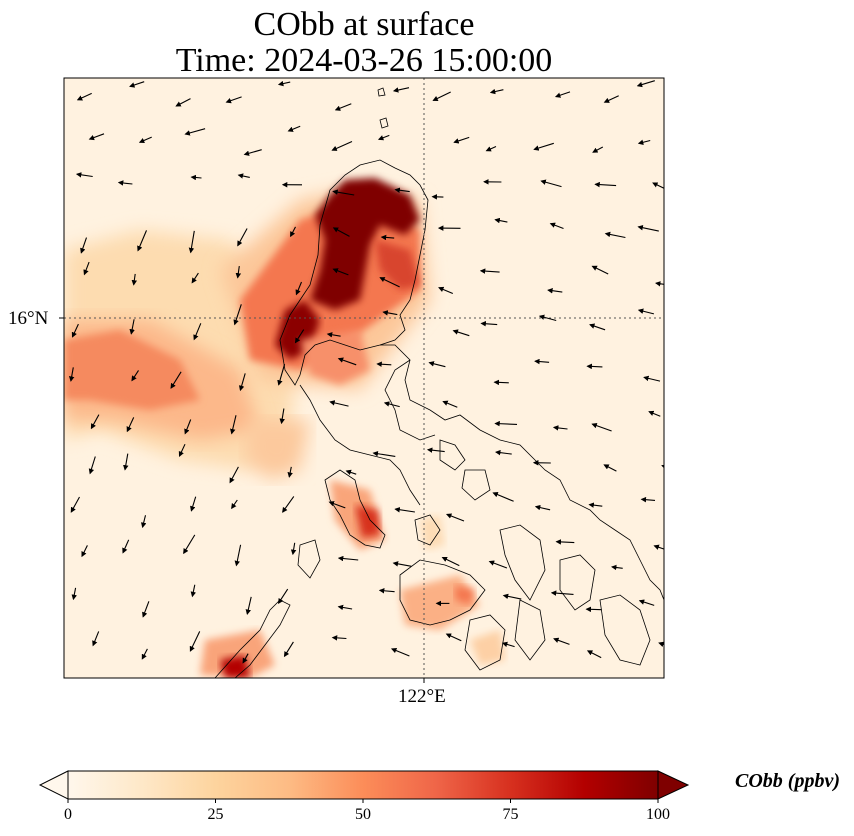 The height and width of the screenshot is (836, 854). Describe the element at coordinates (28, 318) in the screenshot. I see `lat-tick-label: 16°N` at that location.